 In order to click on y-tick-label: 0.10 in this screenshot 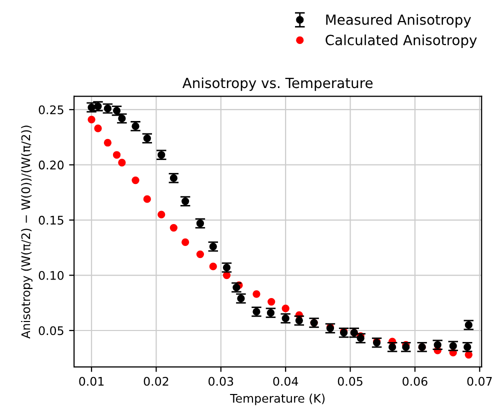, I will do `click(51, 275)`.